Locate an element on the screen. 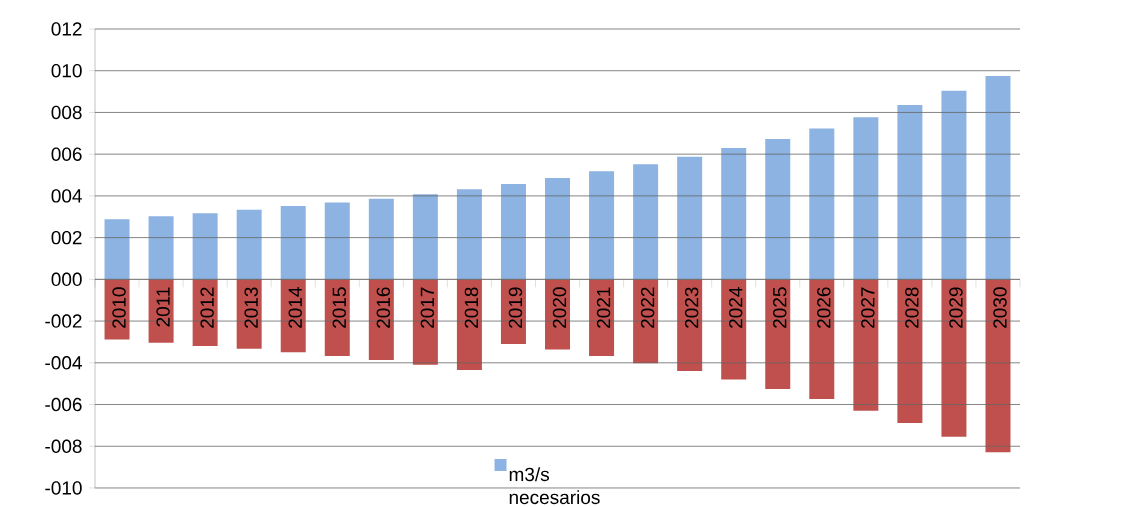  y-tick-label: 006 is located at coordinates (66, 154).